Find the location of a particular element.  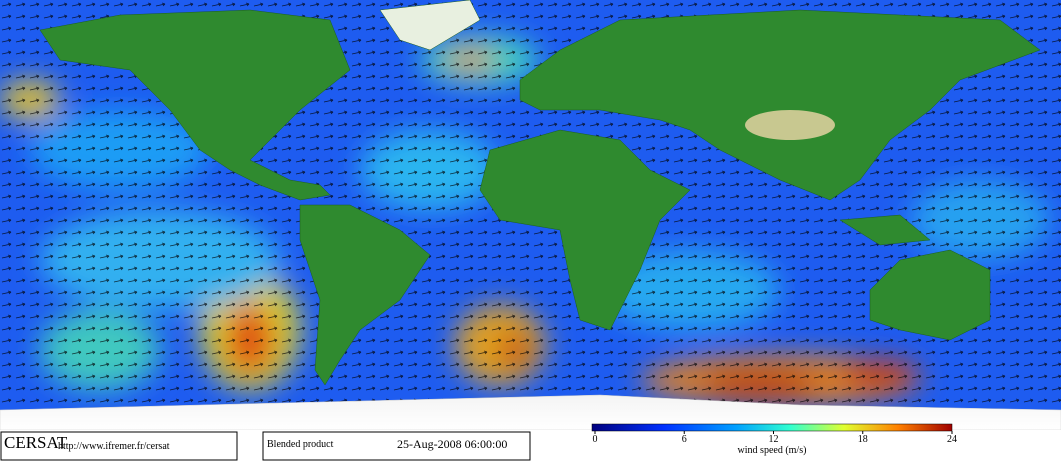

colorbar-tick-label: 12 is located at coordinates (774, 439).